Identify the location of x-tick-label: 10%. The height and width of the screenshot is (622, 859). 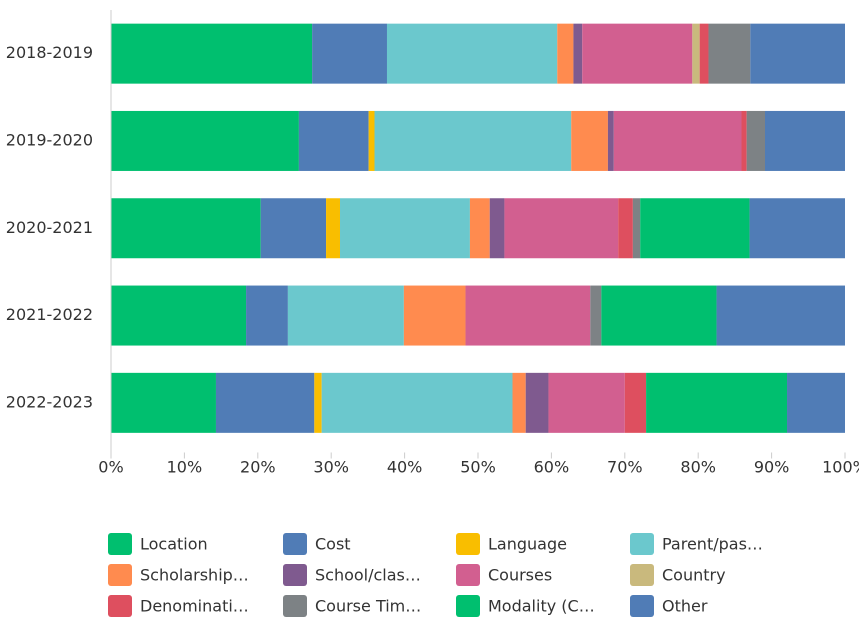
(185, 467).